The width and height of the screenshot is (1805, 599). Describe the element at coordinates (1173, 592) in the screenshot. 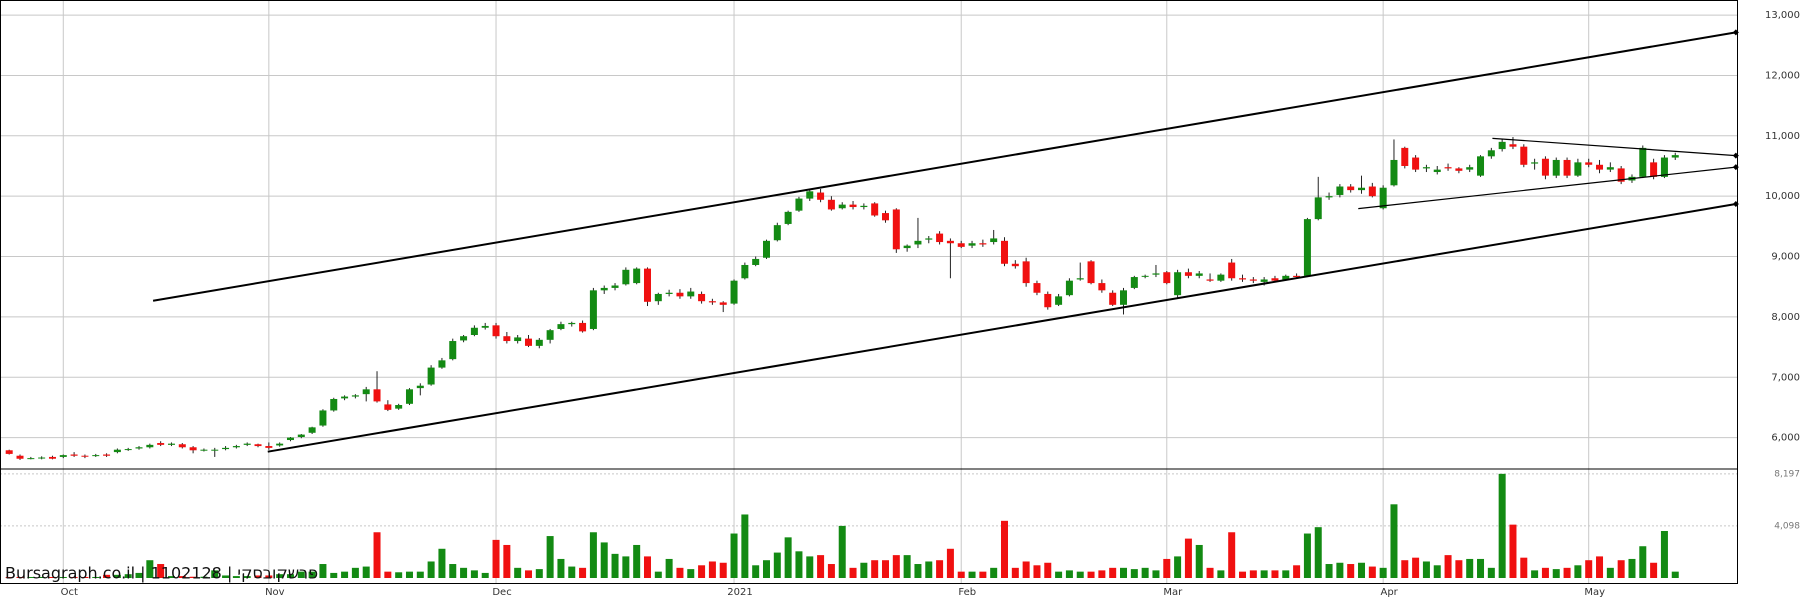

I see `x-tick-label: Mar` at that location.